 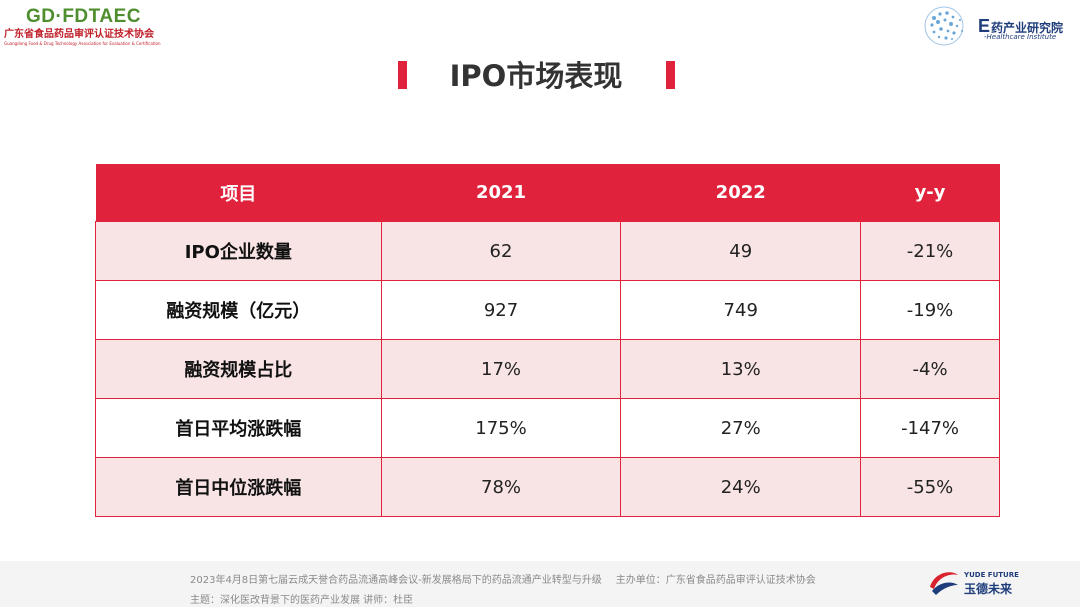 What do you see at coordinates (741, 369) in the screenshot?
I see `cell-2022: 13%` at bounding box center [741, 369].